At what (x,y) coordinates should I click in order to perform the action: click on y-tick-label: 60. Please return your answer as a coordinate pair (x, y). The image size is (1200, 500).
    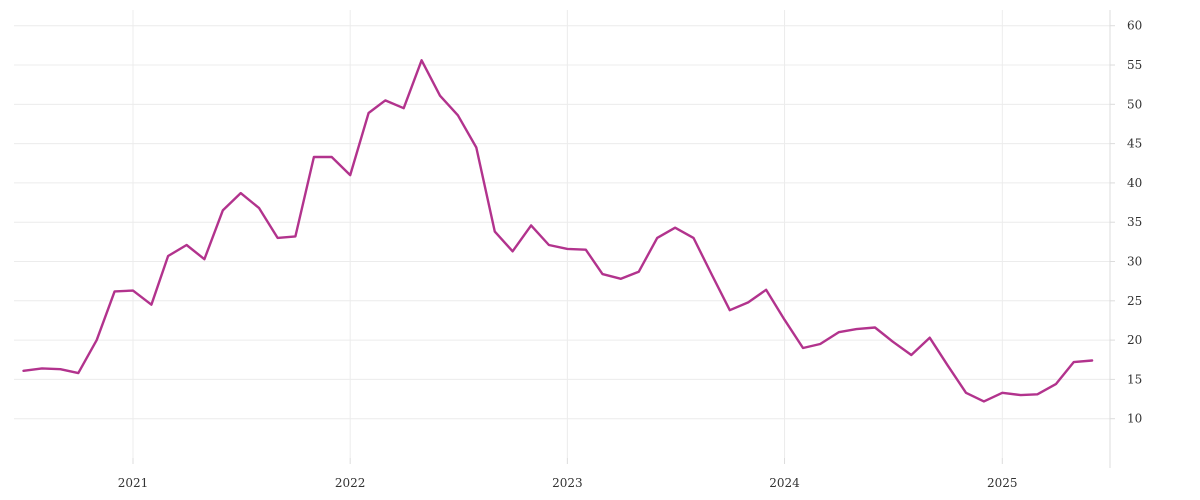
    Looking at the image, I should click on (1134, 26).